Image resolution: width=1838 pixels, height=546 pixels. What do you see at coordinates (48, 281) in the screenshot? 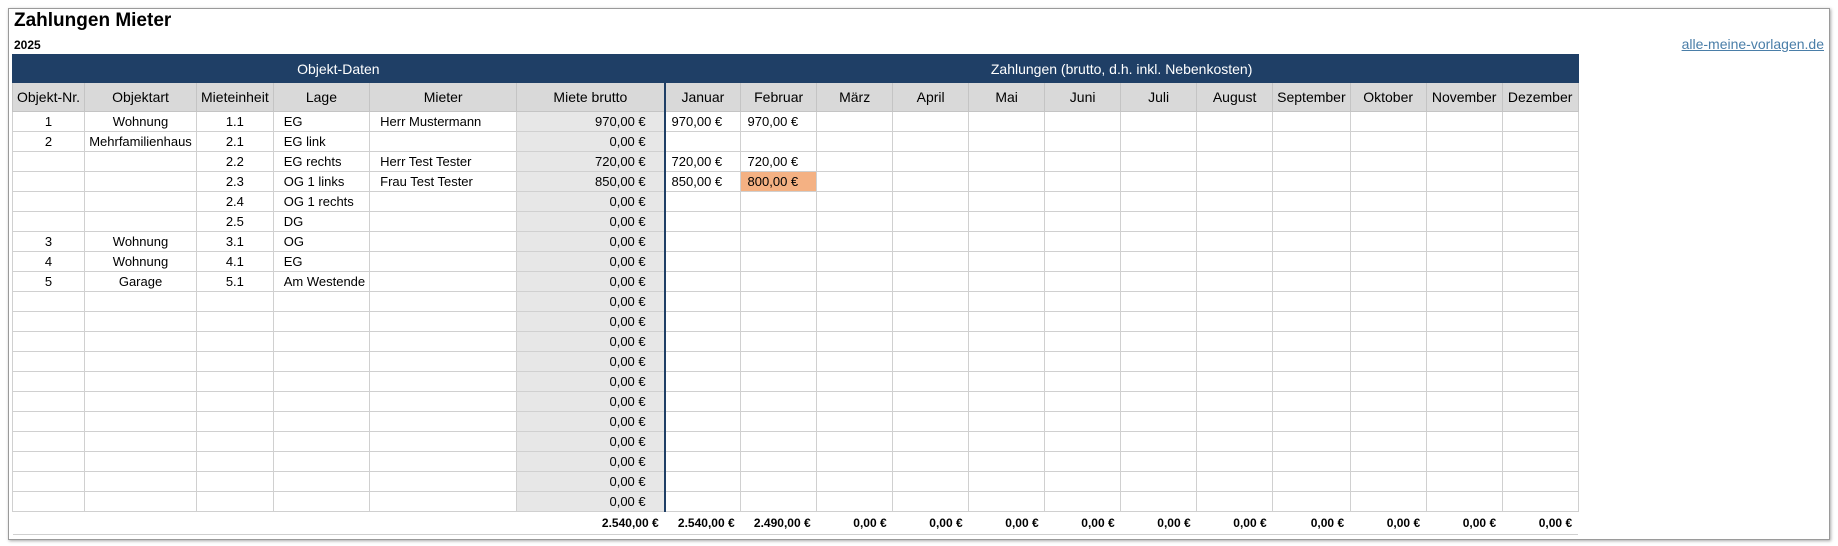
I see `table-cell: 5` at bounding box center [48, 281].